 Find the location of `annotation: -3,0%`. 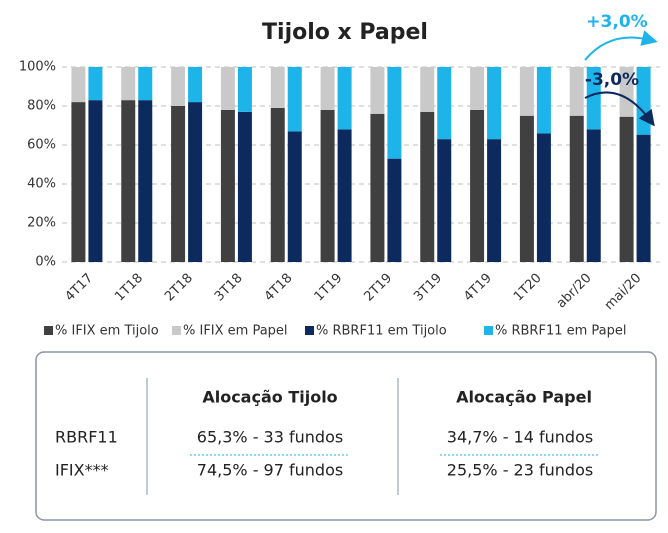

annotation: -3,0% is located at coordinates (612, 80).